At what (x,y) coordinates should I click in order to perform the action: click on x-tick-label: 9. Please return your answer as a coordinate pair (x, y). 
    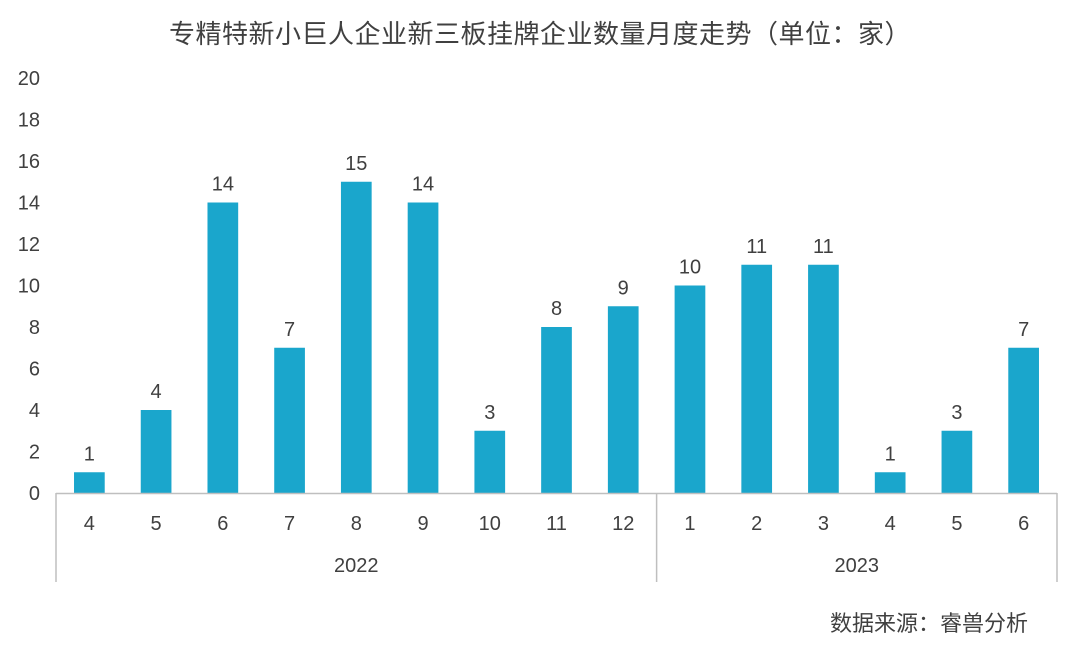
    Looking at the image, I should click on (422, 524).